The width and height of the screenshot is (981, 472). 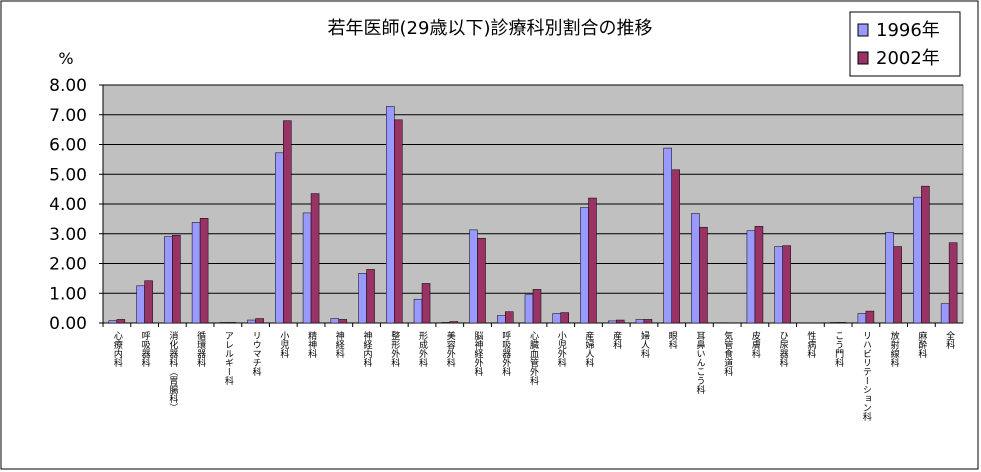 I want to click on x-tick-label: 整形外科, so click(x=394, y=349).